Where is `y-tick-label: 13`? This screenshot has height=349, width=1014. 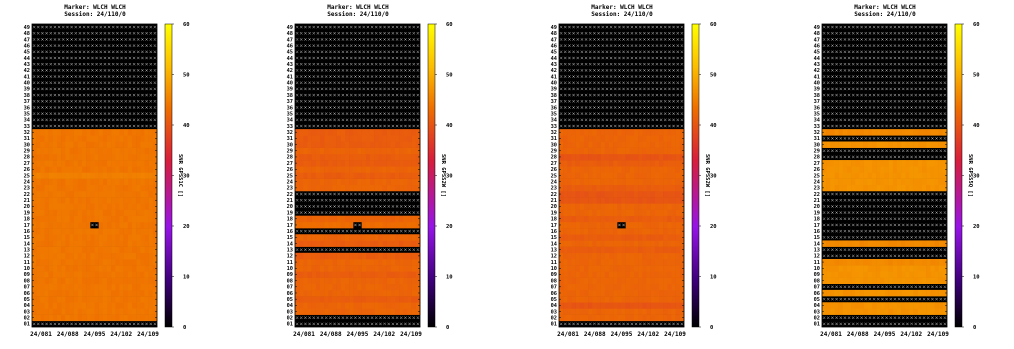
y-tick-label: 13 is located at coordinates (554, 251).